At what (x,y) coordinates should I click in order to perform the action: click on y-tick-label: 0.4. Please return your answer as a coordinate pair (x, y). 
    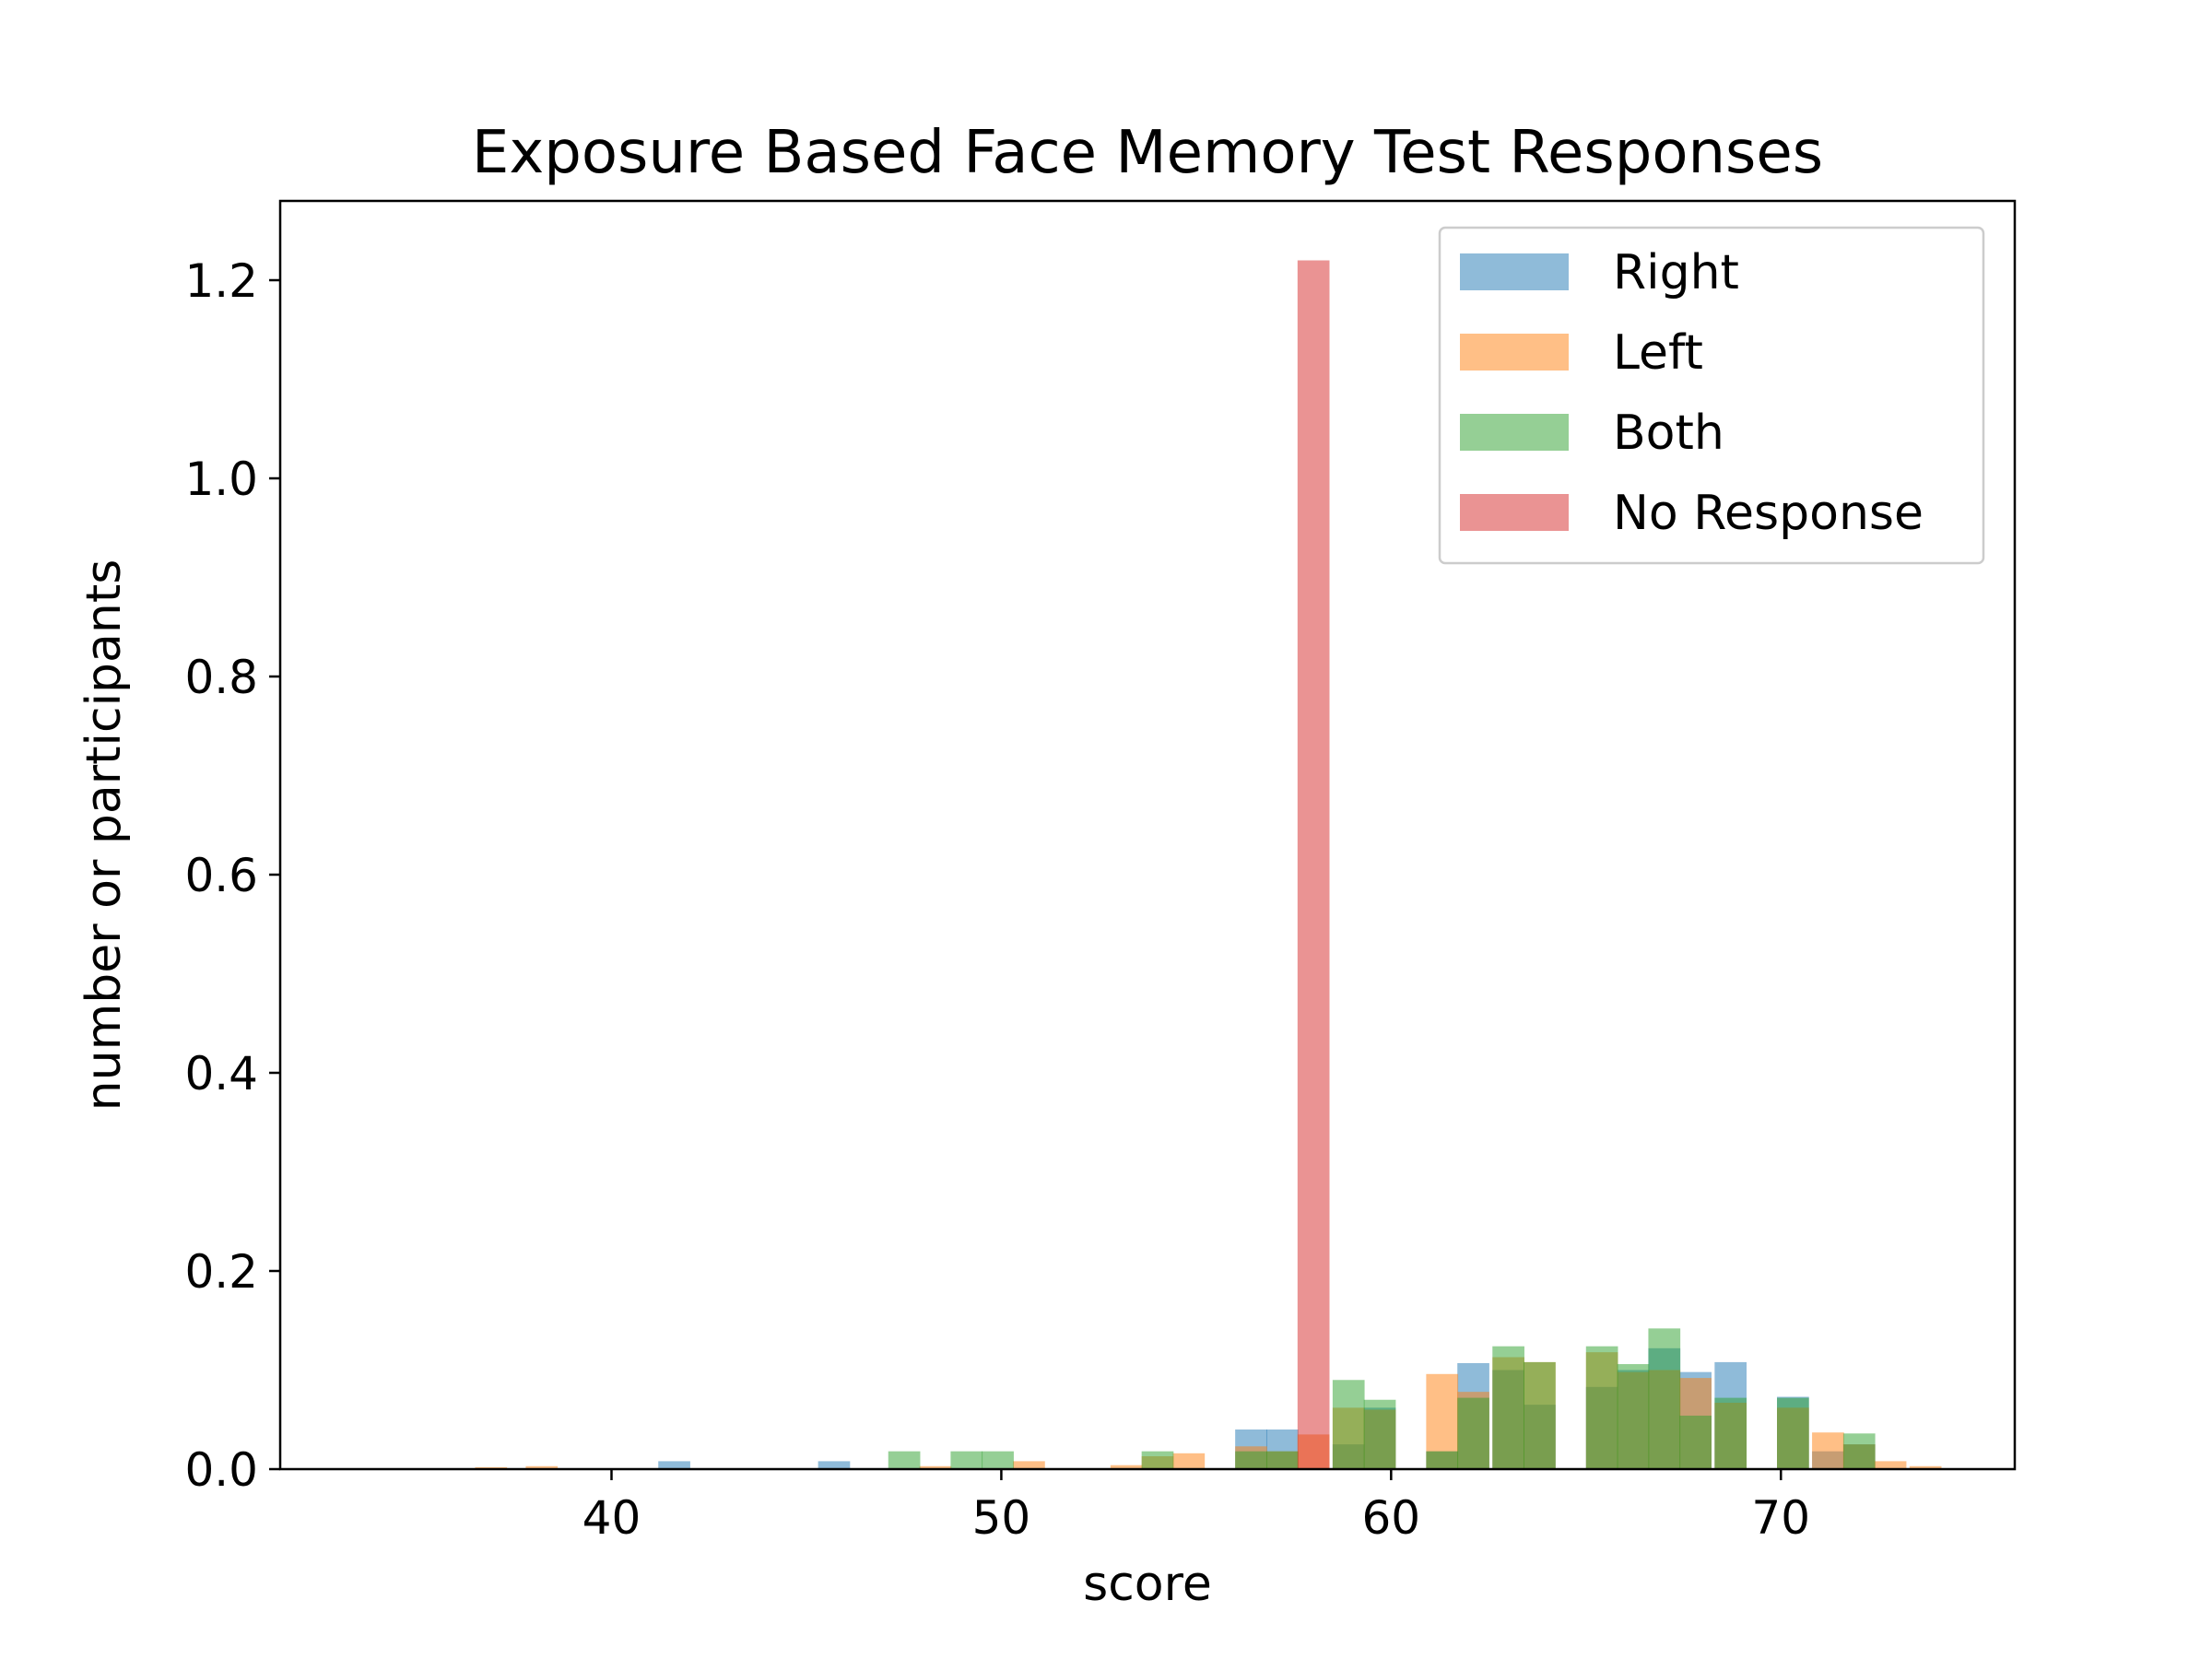
    Looking at the image, I should click on (221, 1073).